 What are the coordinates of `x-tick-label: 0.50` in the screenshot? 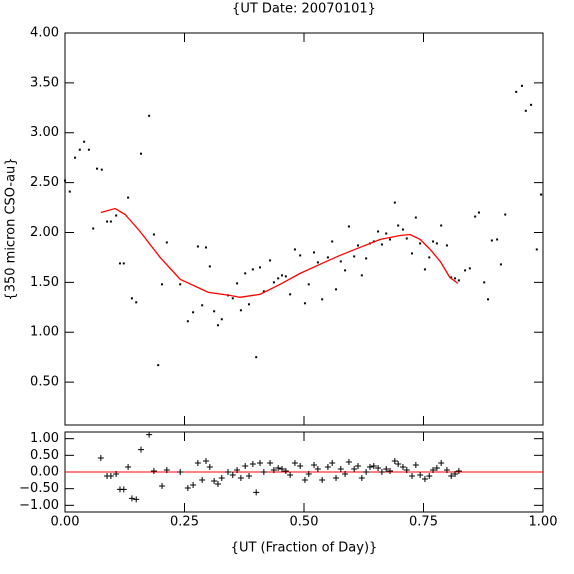 It's located at (304, 522).